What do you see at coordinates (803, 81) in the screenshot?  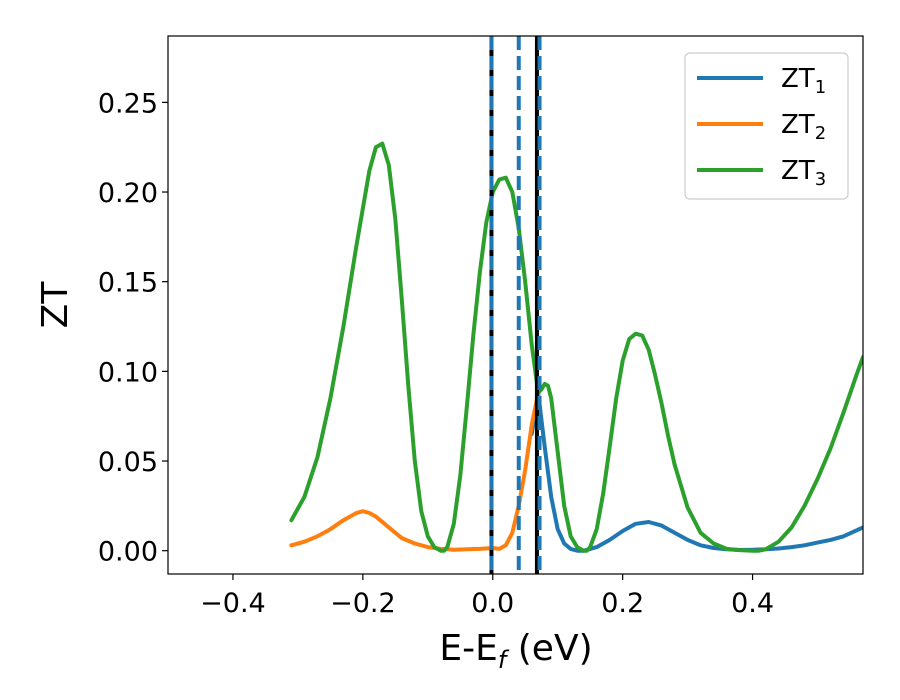 I see `legend-label-zt1: ZT1` at bounding box center [803, 81].